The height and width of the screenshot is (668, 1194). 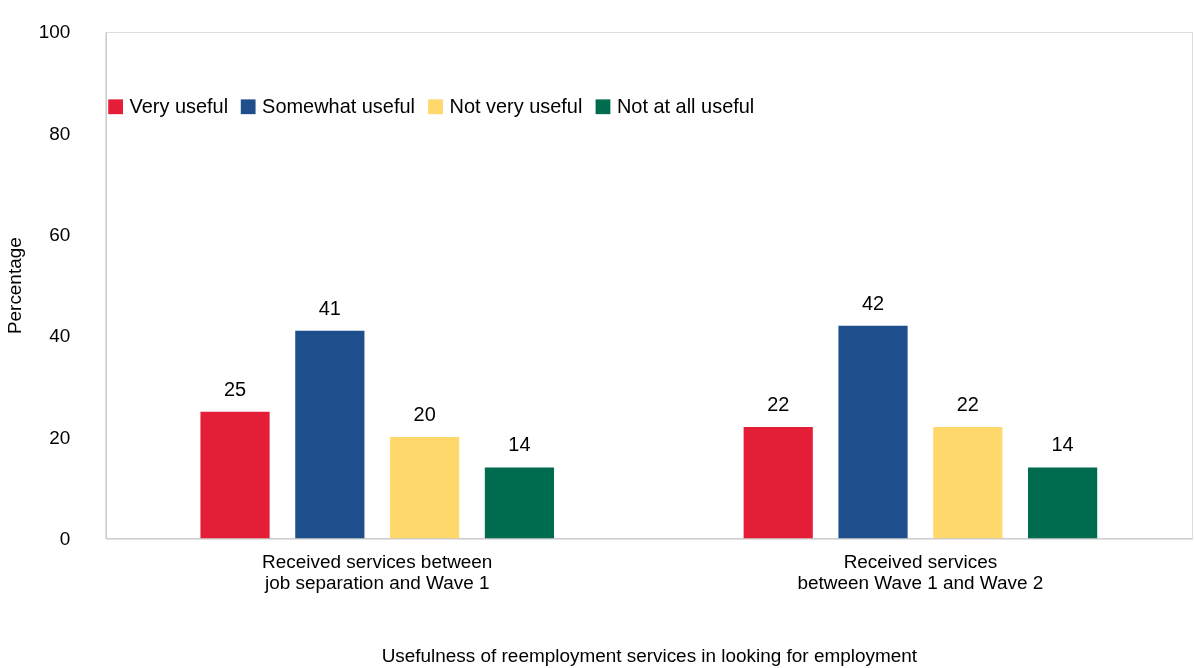 I want to click on y-axis-title: Percentage, so click(x=14, y=286).